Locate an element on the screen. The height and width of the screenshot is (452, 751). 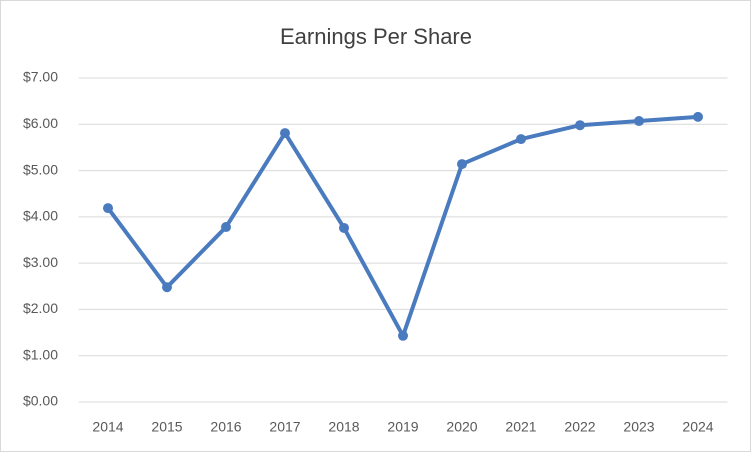
x-tick-label: 2022 is located at coordinates (579, 427).